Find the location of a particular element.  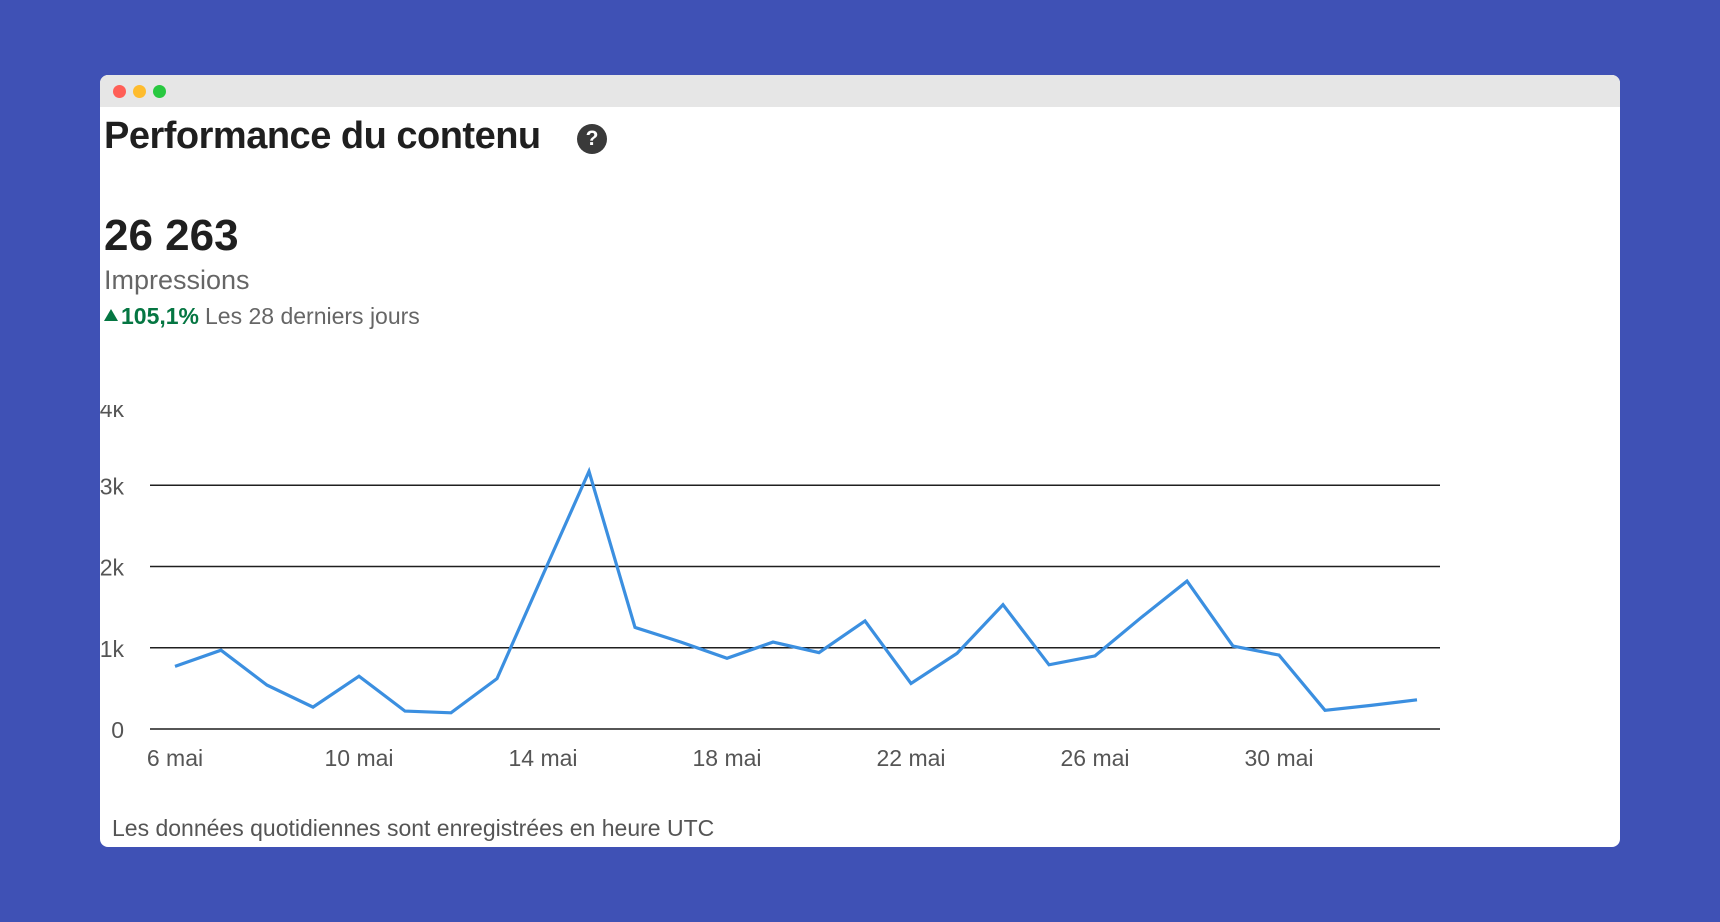

x-tick-label: 6 mai is located at coordinates (175, 758).